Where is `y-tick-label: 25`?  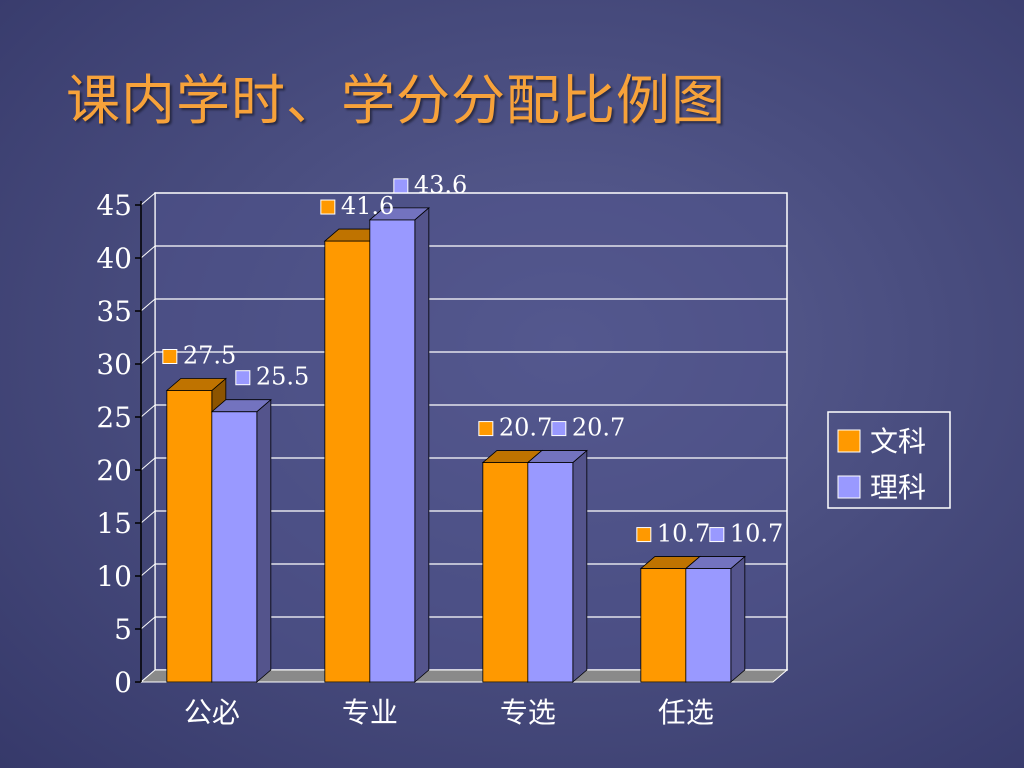 y-tick-label: 25 is located at coordinates (114, 417).